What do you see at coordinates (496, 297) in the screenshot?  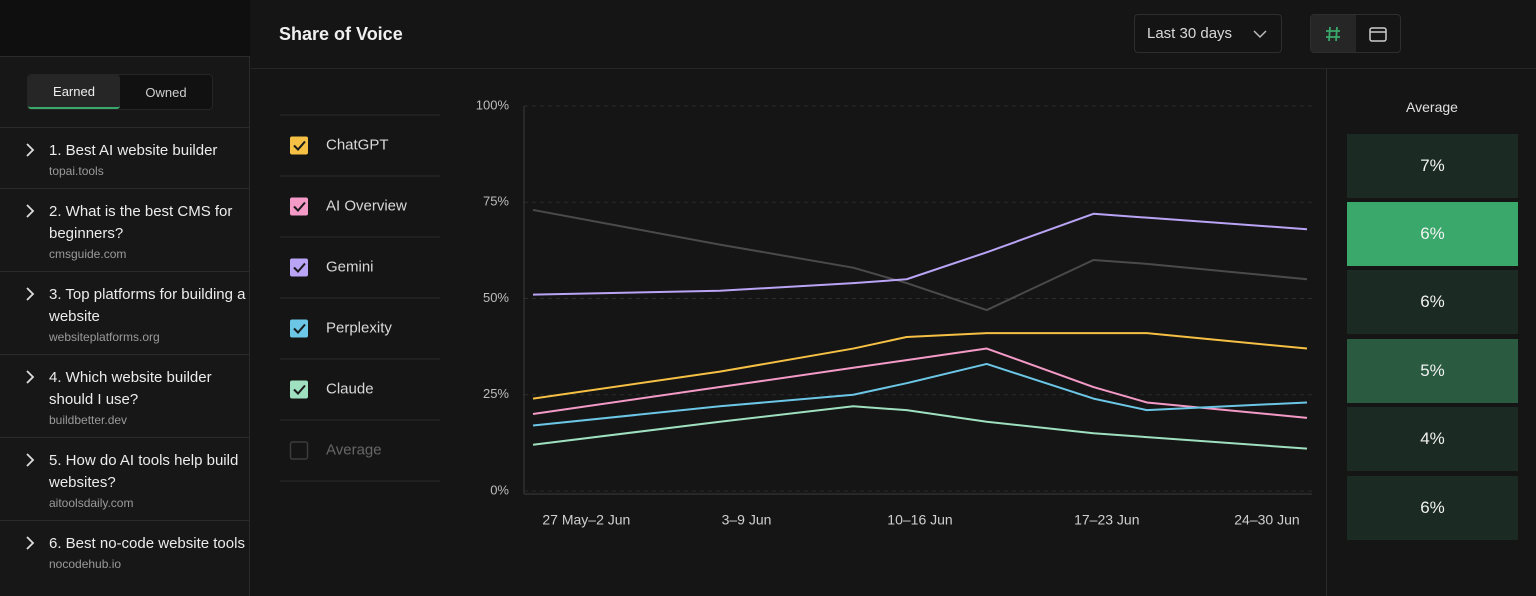 I see `y-tick-label: 50%` at bounding box center [496, 297].